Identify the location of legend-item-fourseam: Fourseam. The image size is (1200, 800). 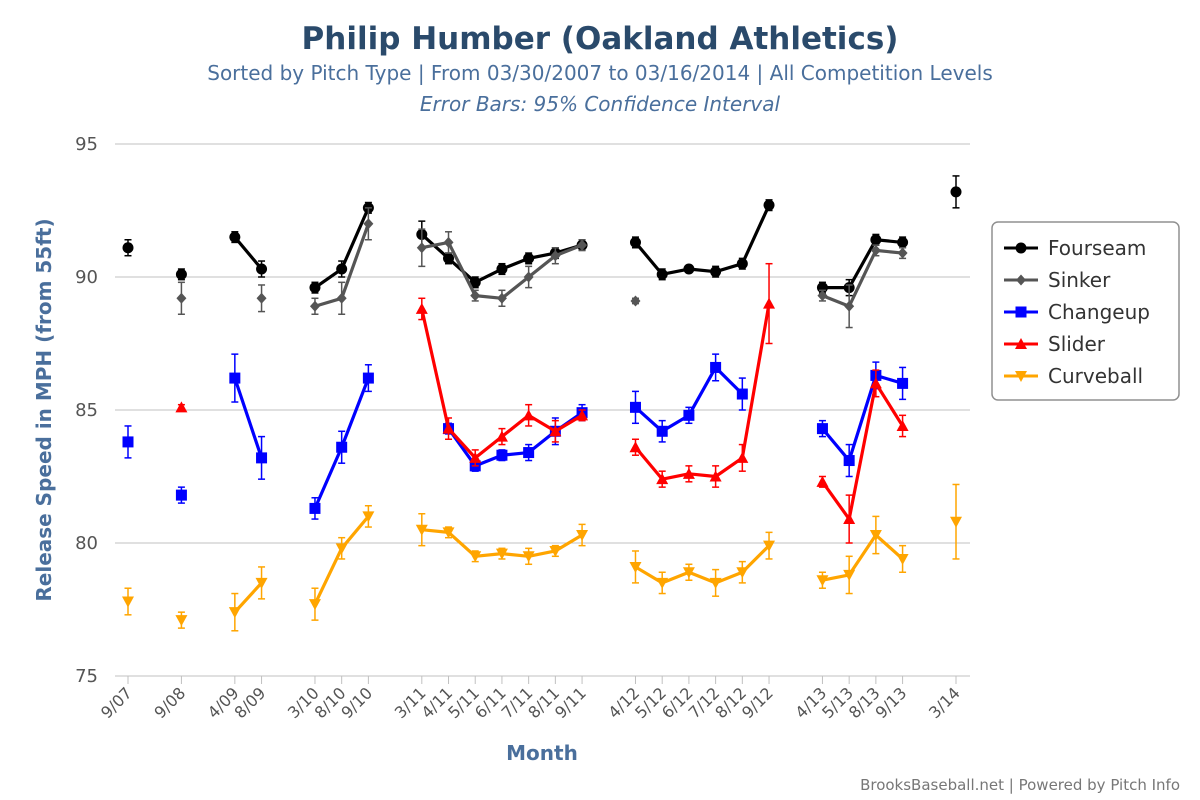
(1075, 248).